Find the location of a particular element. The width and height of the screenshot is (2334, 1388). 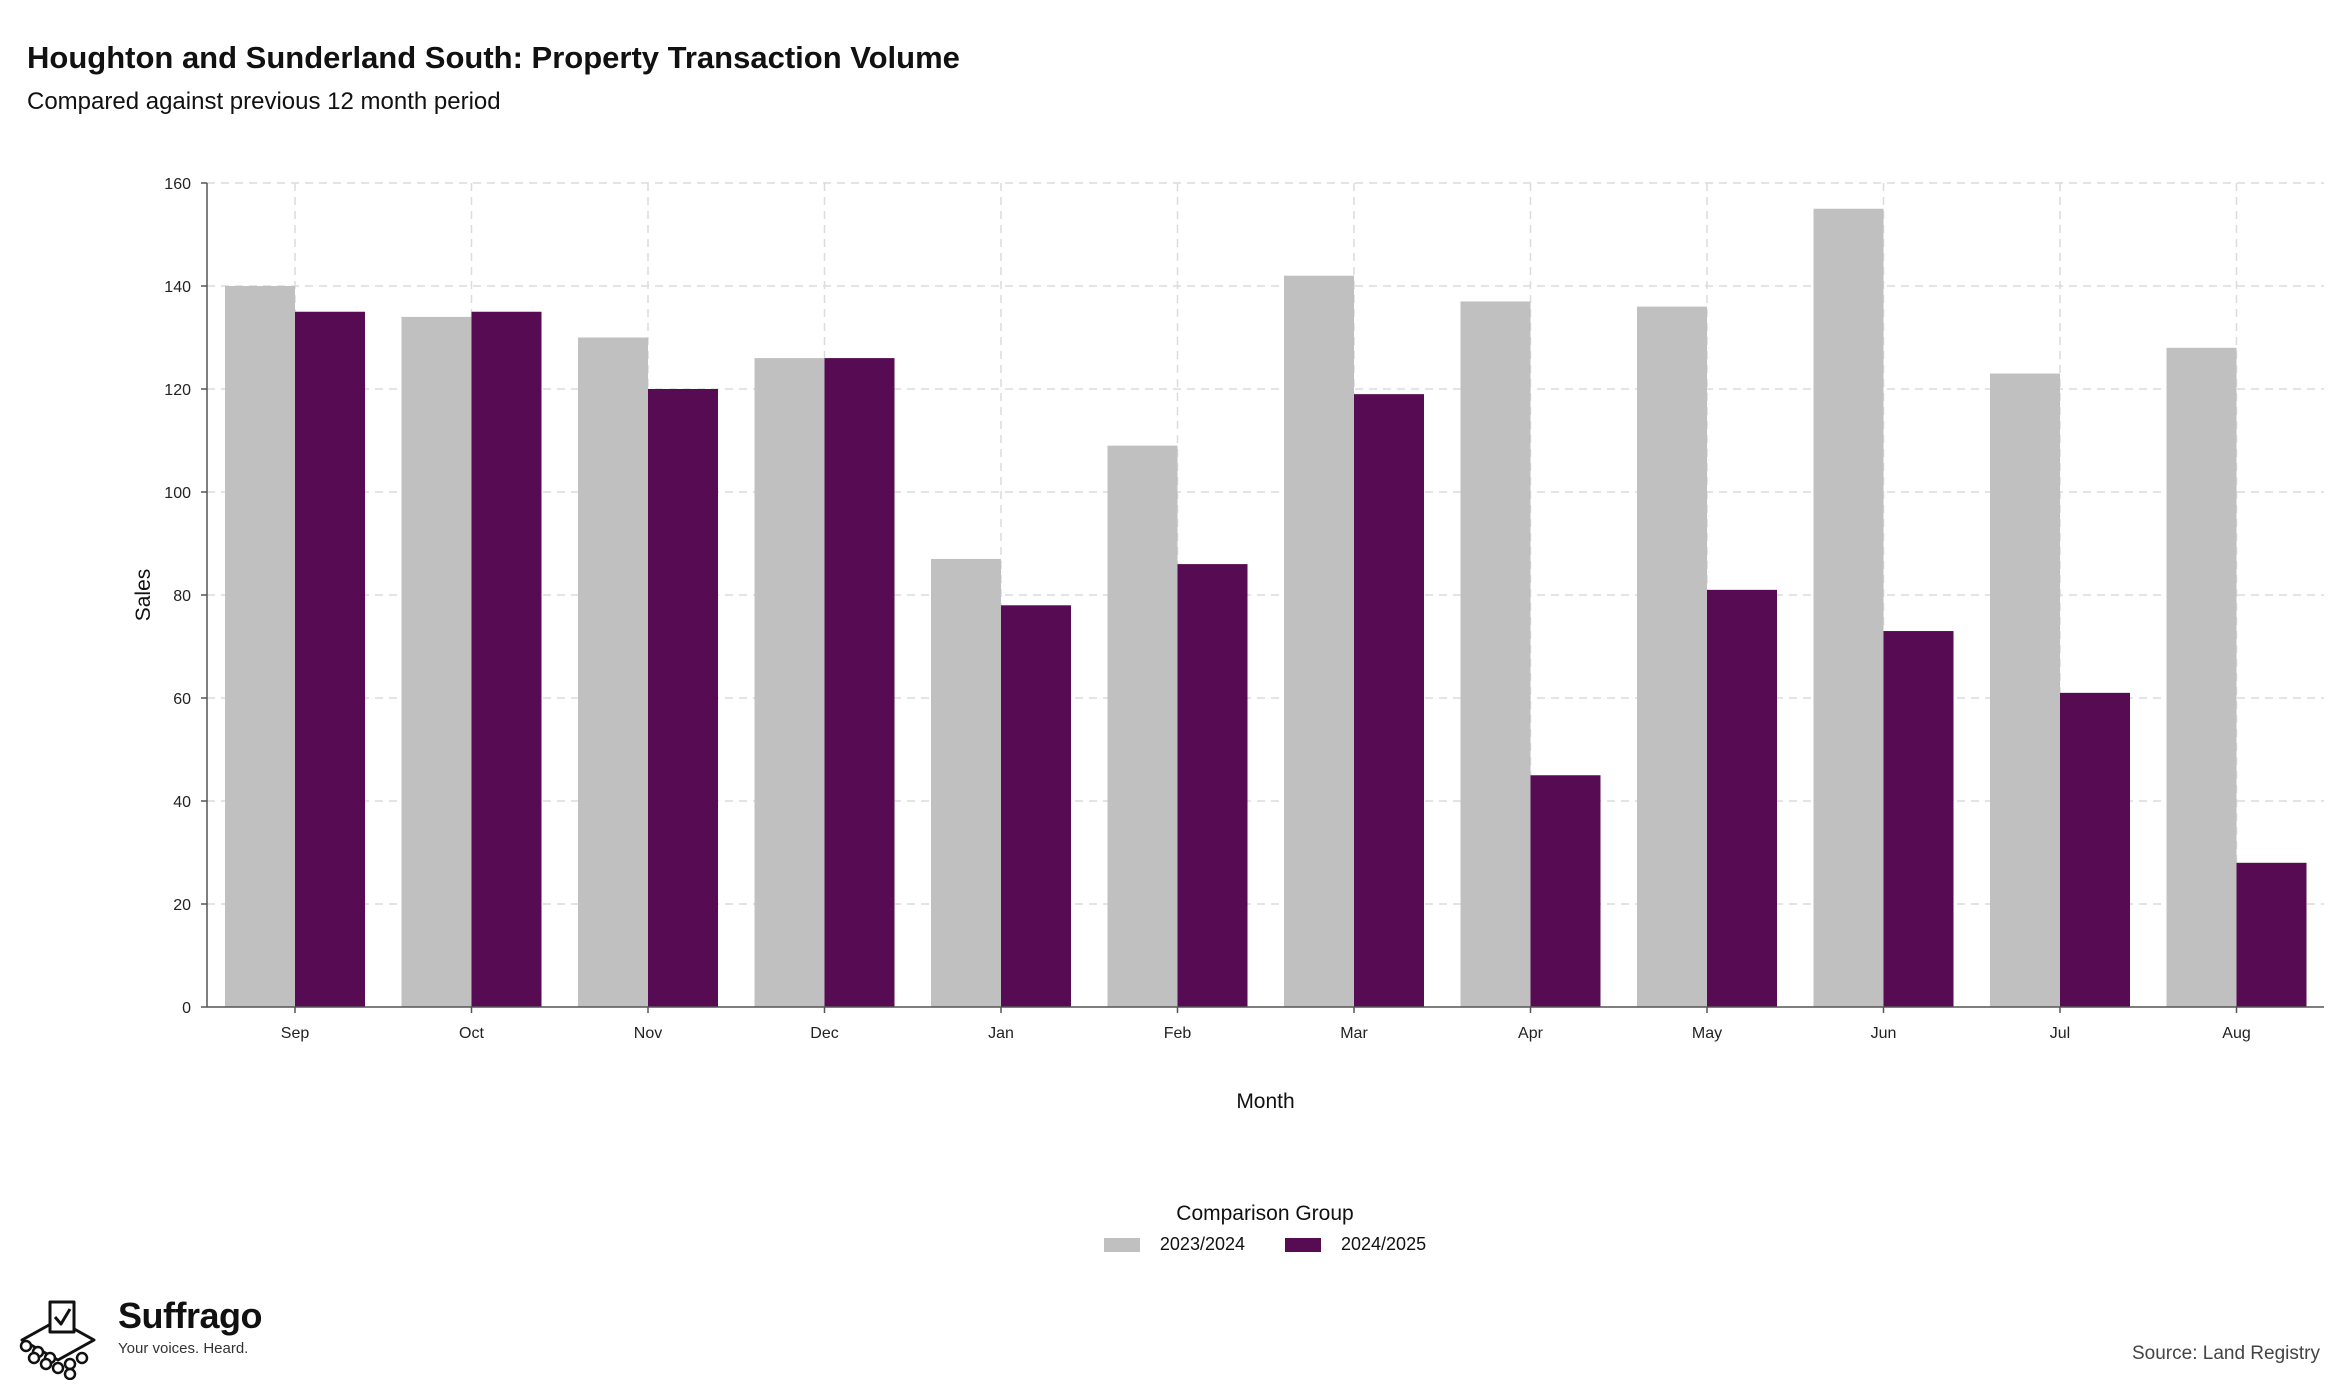

x-tick-label: Jan is located at coordinates (1001, 1033).